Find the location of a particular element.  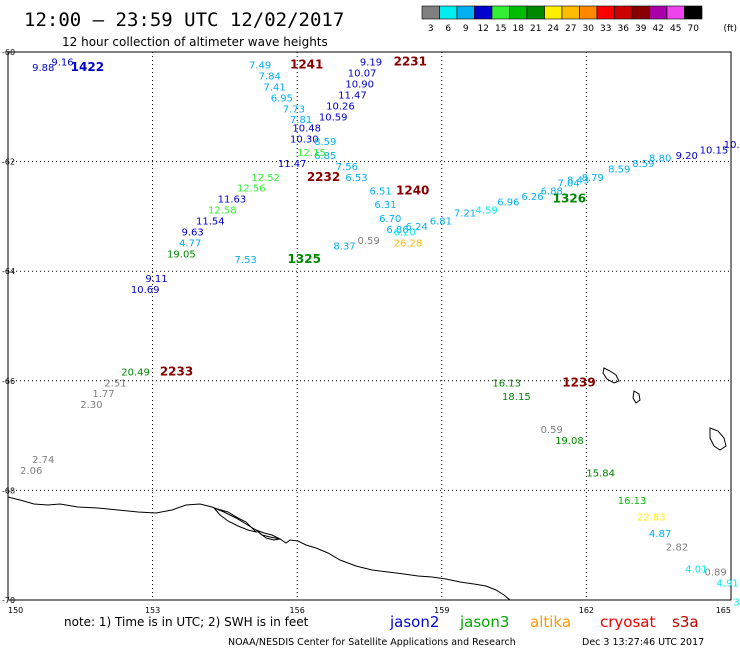

wave-height-label: 6.70 is located at coordinates (390, 219).